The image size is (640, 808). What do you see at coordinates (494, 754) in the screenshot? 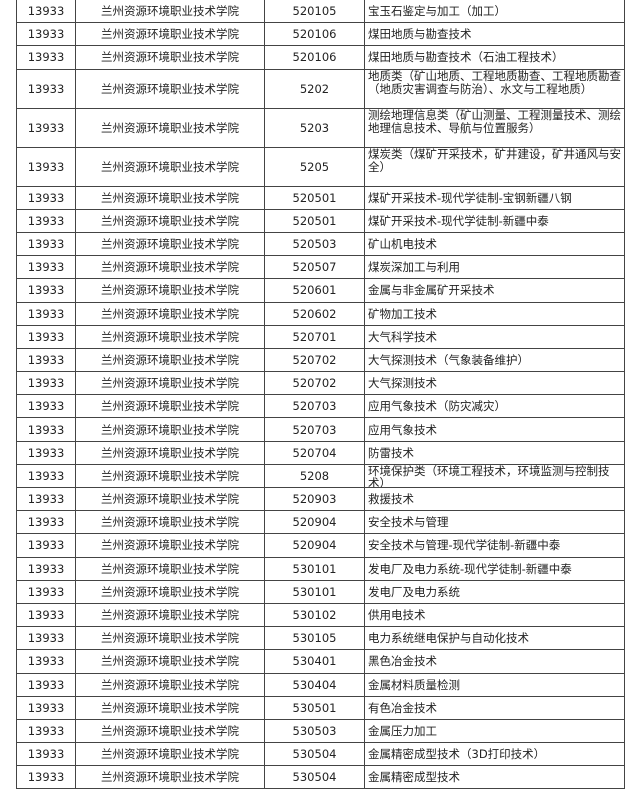
I see `major-name-cell: 金属精密成型技术（3D打印技术）` at bounding box center [494, 754].